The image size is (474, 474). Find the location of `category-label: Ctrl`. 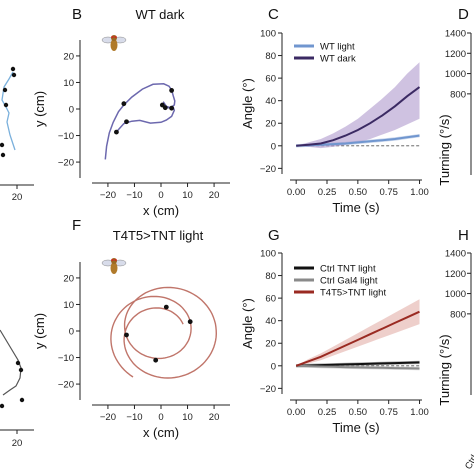

category-label: Ctrl is located at coordinates (468, 462).